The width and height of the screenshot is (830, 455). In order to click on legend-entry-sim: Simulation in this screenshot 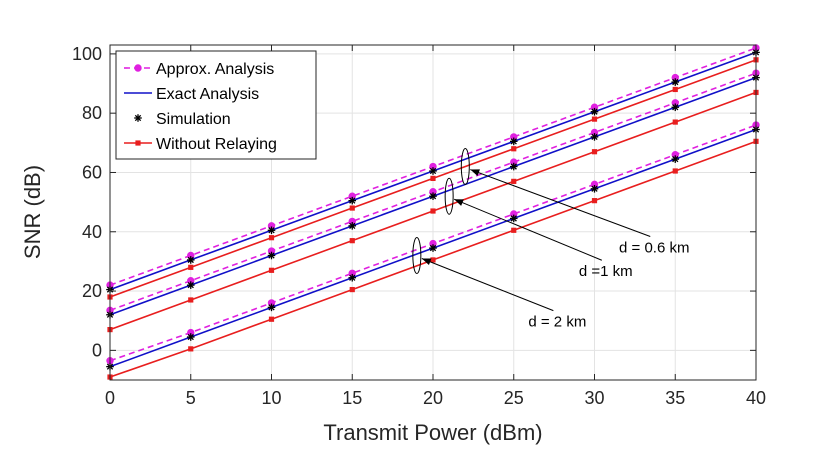, I will do `click(182, 119)`.